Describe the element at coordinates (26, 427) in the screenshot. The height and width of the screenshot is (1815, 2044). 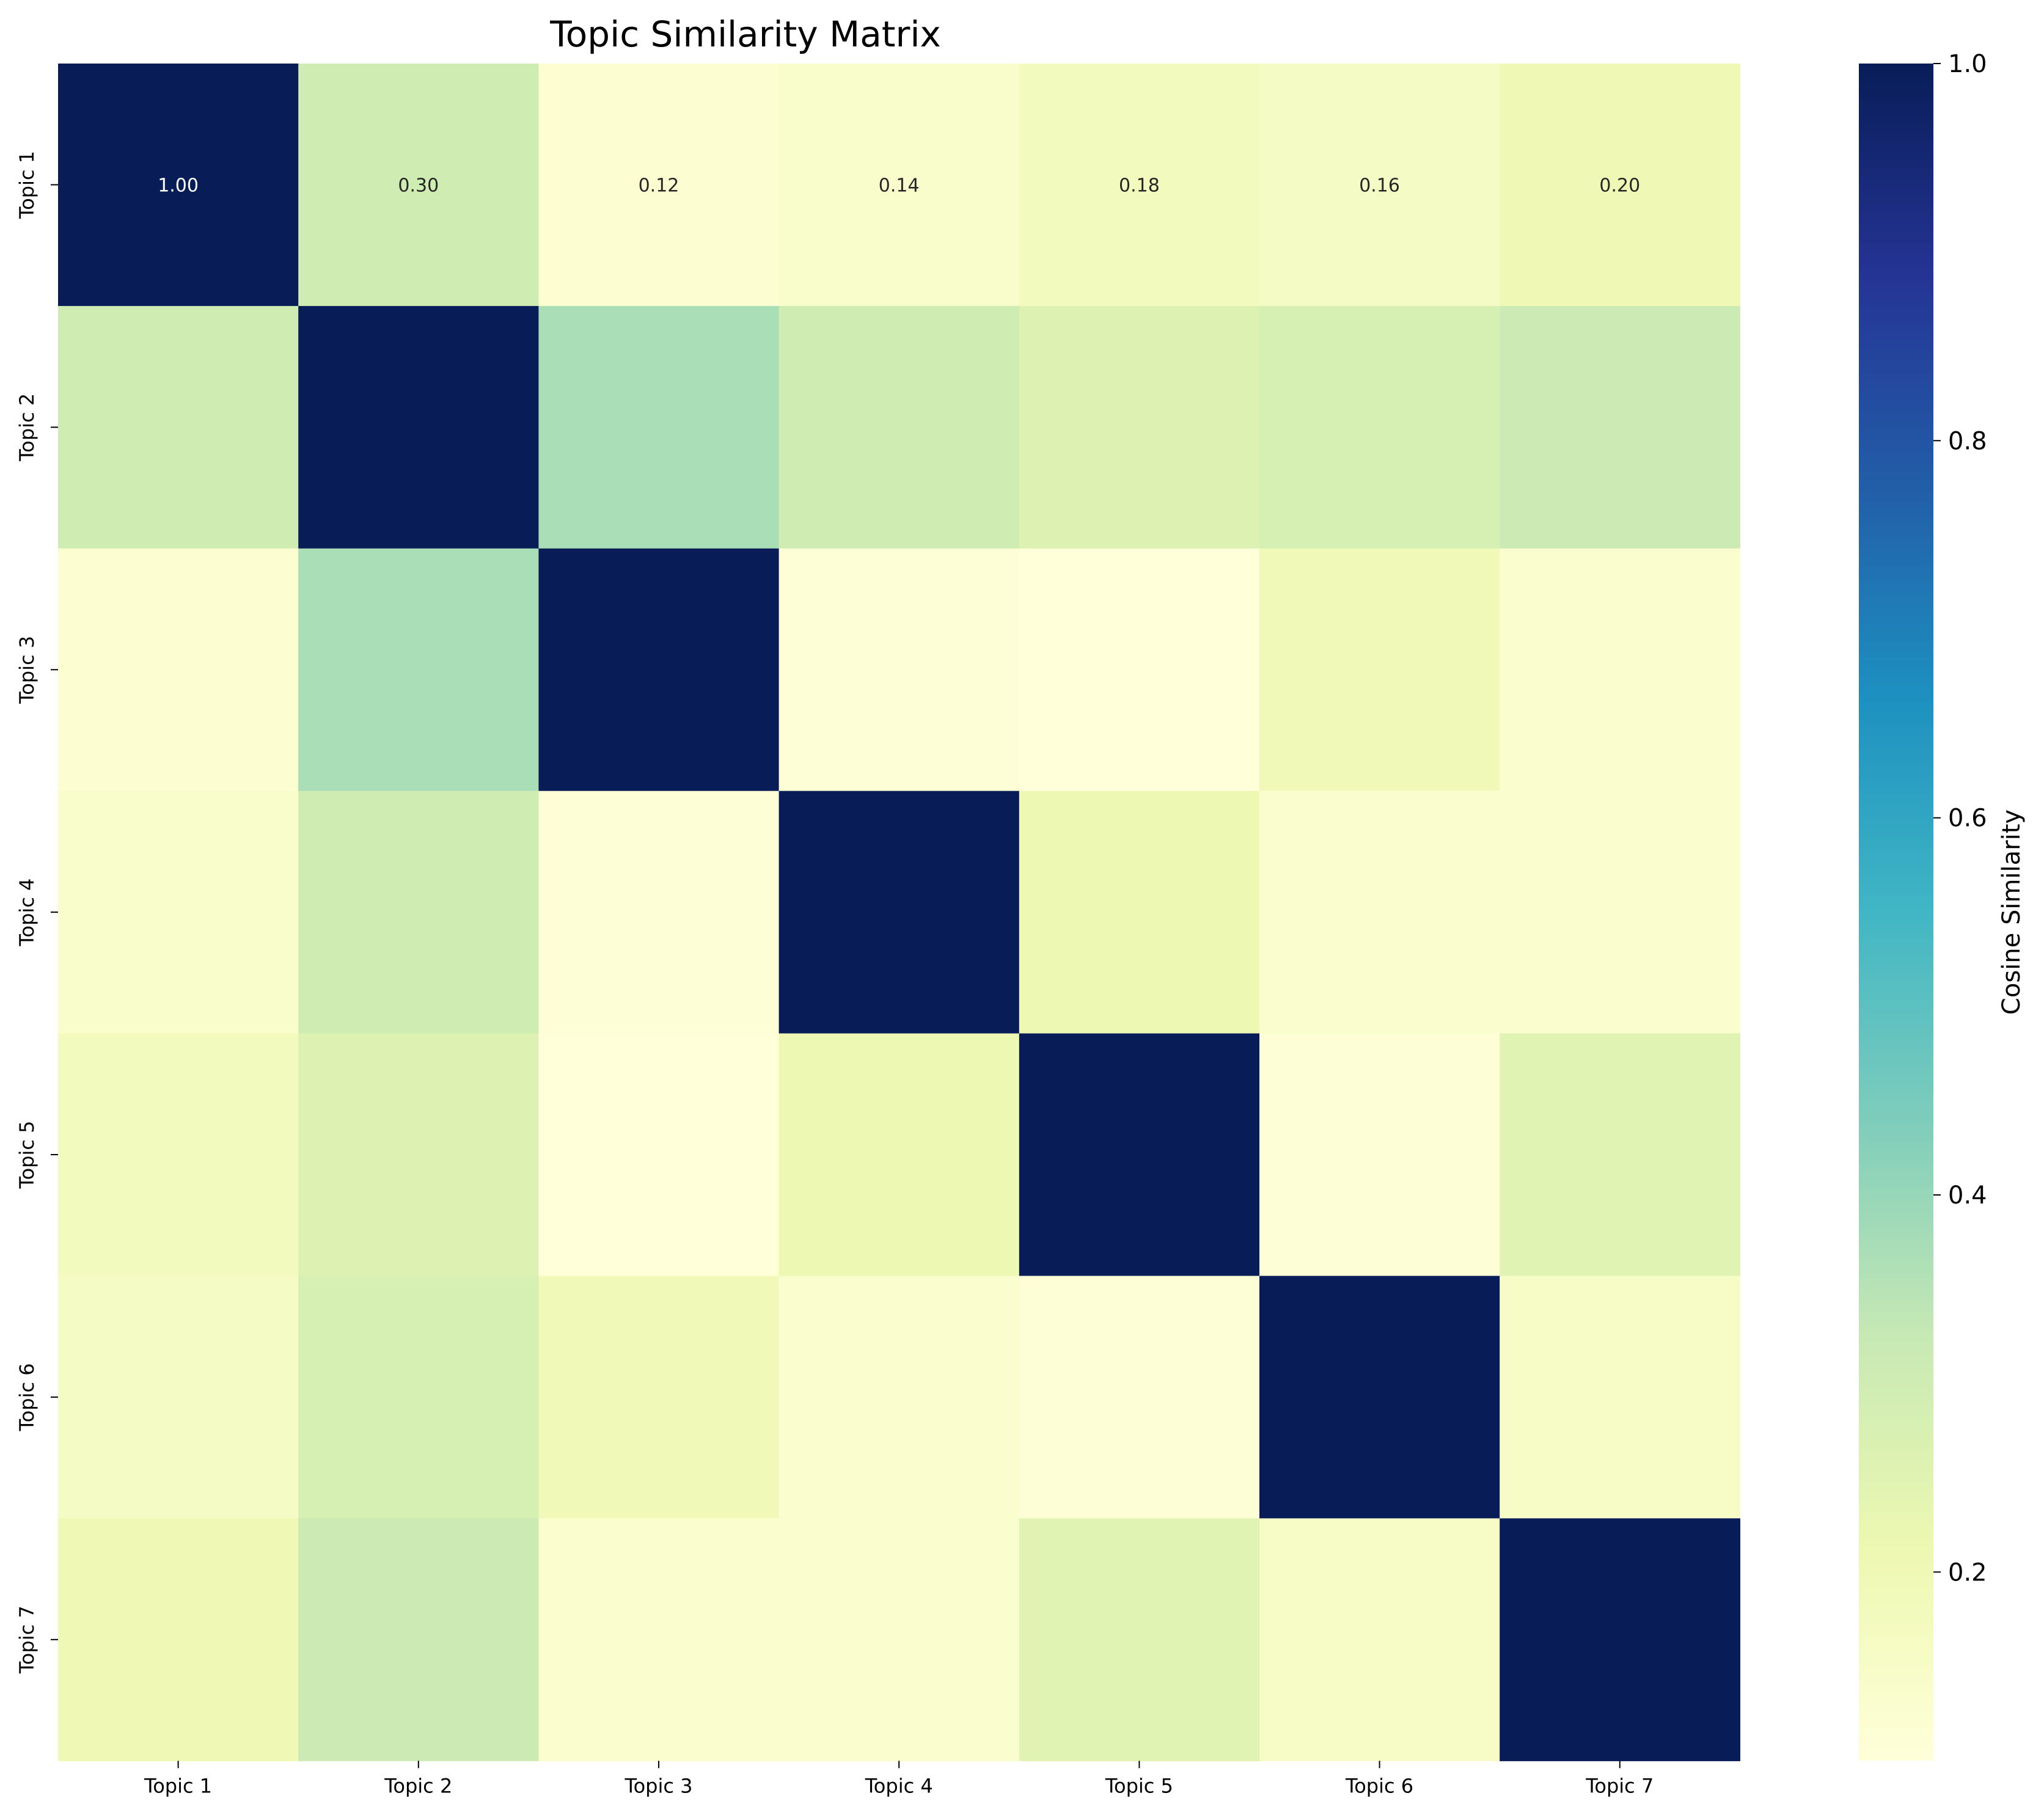
I see `y-tick-label: Topic 2` at that location.